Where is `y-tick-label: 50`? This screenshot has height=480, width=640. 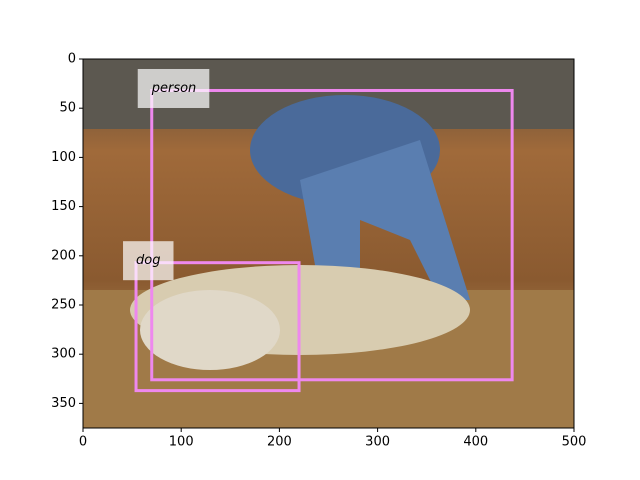 y-tick-label: 50 is located at coordinates (67, 108).